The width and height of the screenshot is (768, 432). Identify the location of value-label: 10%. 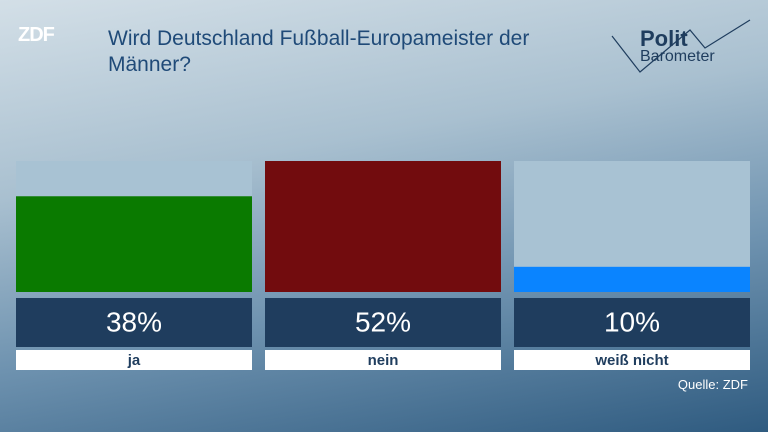
(632, 321).